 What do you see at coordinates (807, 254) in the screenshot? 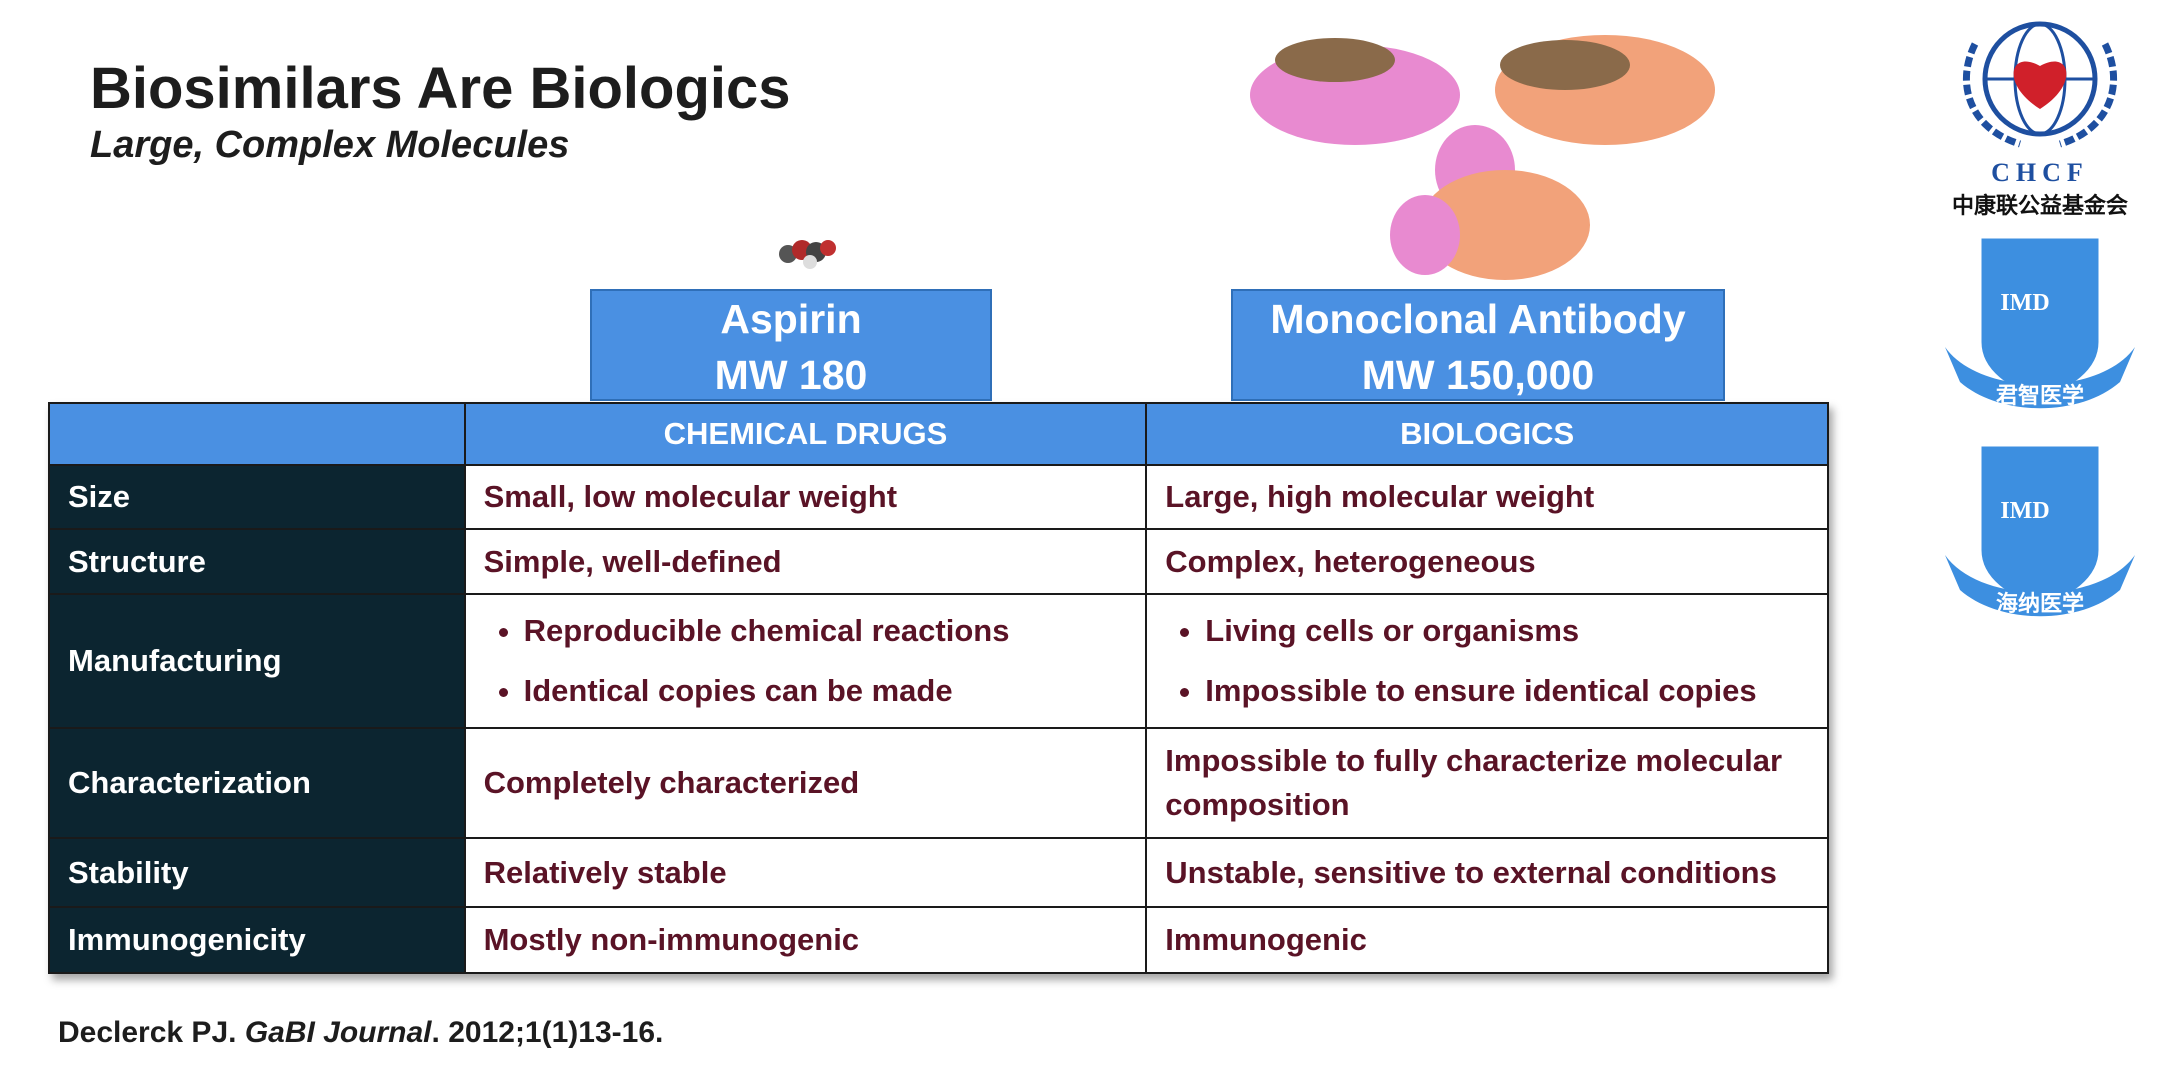
I see `aspirin-molecule` at bounding box center [807, 254].